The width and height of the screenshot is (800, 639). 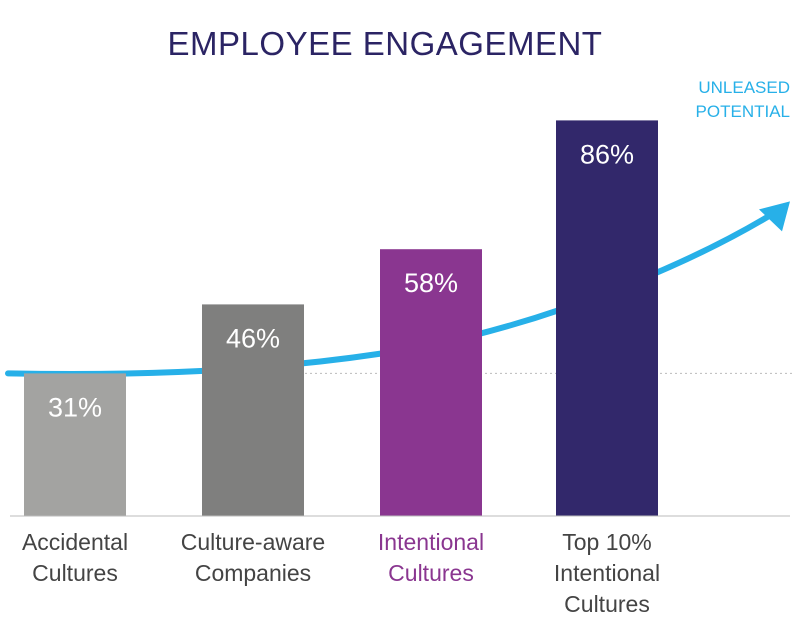 What do you see at coordinates (75, 407) in the screenshot?
I see `bar-value-label: 31%` at bounding box center [75, 407].